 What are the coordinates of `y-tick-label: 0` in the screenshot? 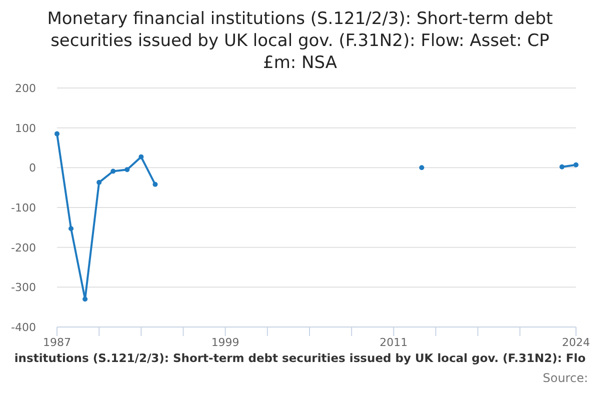 It's located at (32, 168).